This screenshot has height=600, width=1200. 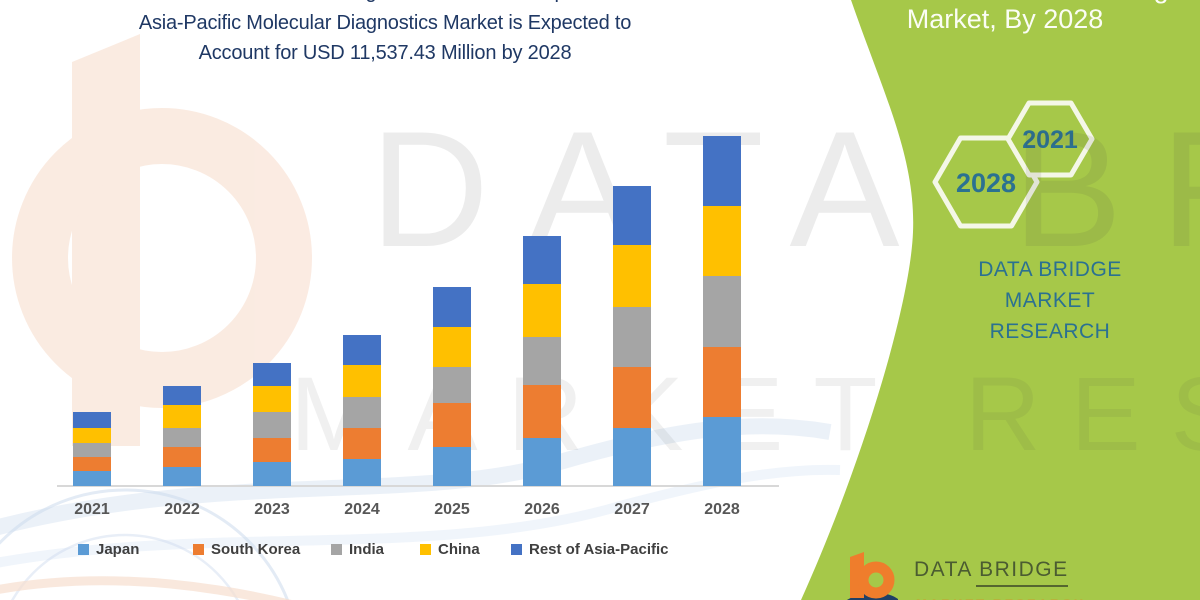 What do you see at coordinates (452, 346) in the screenshot?
I see `bar-segment-2025-china` at bounding box center [452, 346].